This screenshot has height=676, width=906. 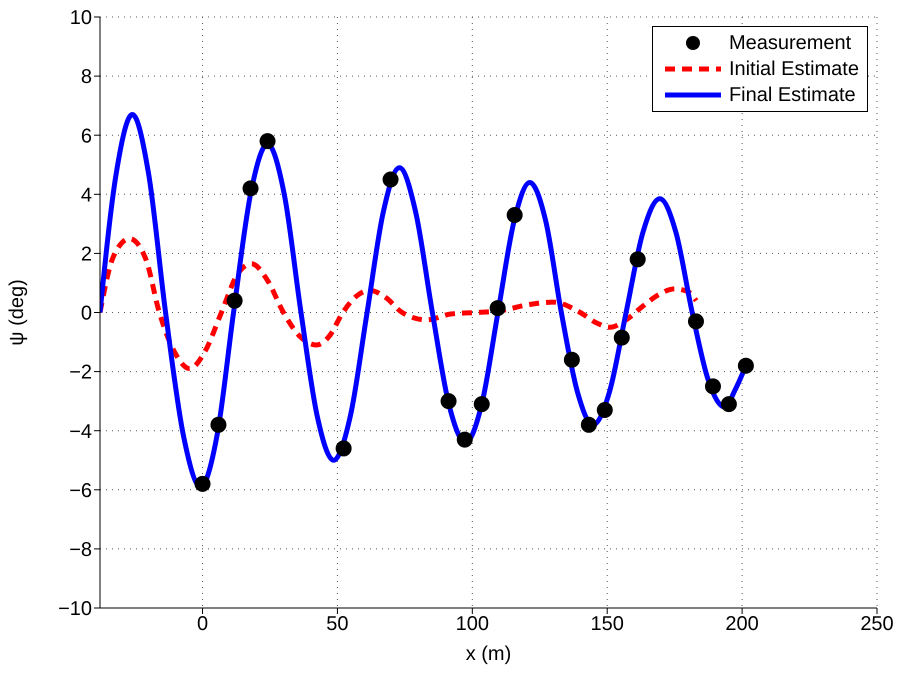 What do you see at coordinates (202, 624) in the screenshot?
I see `x-tick-label: 0` at bounding box center [202, 624].